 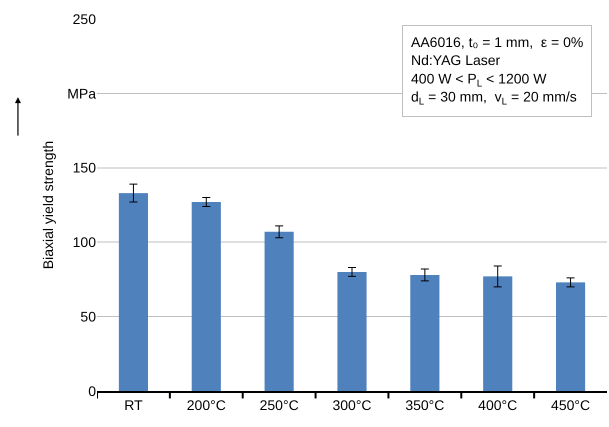 What do you see at coordinates (84, 168) in the screenshot?
I see `y-tick-label: 150` at bounding box center [84, 168].